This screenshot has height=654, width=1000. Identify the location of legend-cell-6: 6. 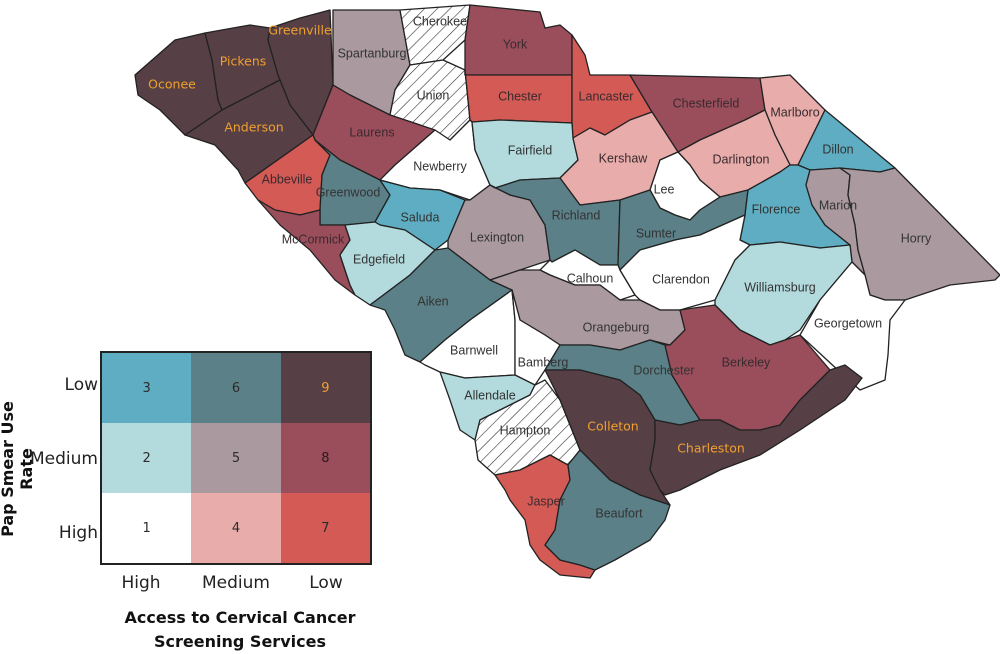
(236, 388).